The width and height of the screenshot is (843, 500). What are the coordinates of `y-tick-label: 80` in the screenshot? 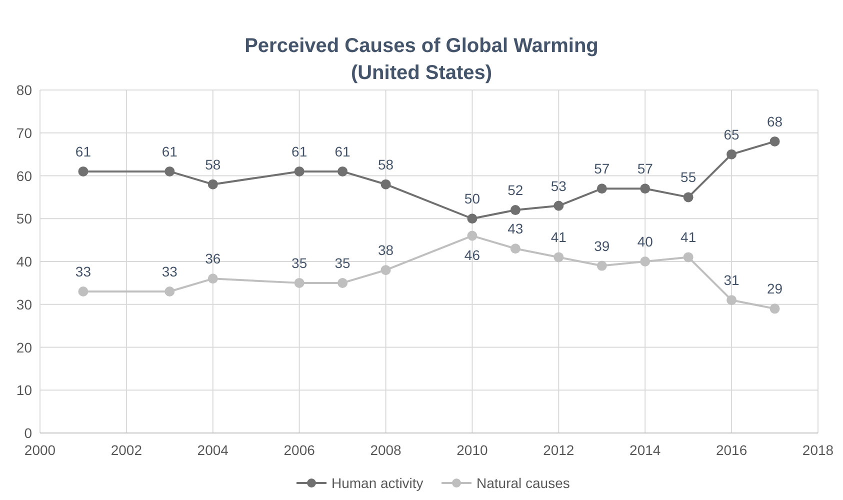 It's located at (24, 90).